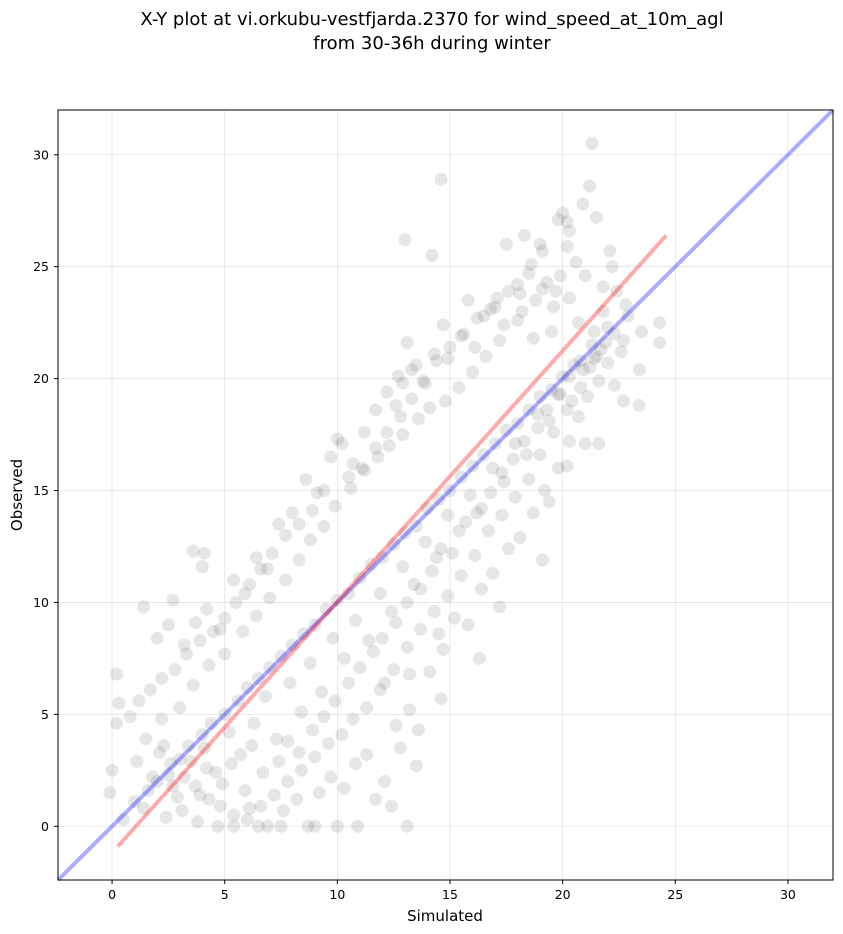 This screenshot has width=843, height=934. Describe the element at coordinates (432, 43) in the screenshot. I see `chart-title-line2: from 30-36h during winter` at that location.